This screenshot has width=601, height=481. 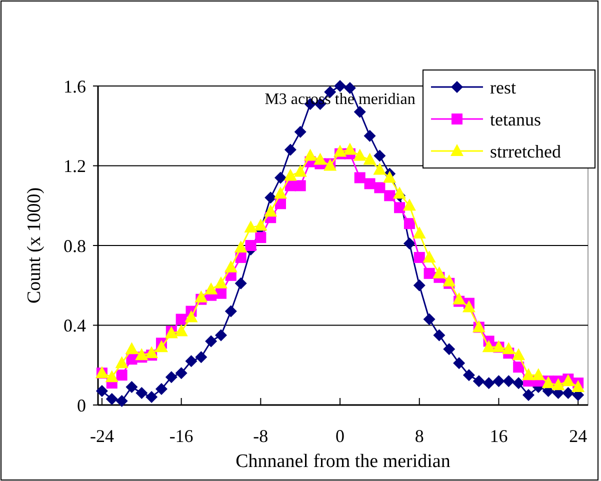 I want to click on y-tick-label: 0.4, so click(x=75, y=326).